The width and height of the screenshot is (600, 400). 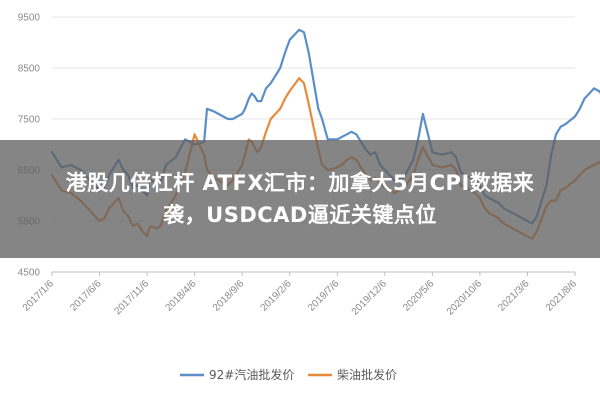 What do you see at coordinates (29, 120) in the screenshot?
I see `y-tick-label: 7500` at bounding box center [29, 120].